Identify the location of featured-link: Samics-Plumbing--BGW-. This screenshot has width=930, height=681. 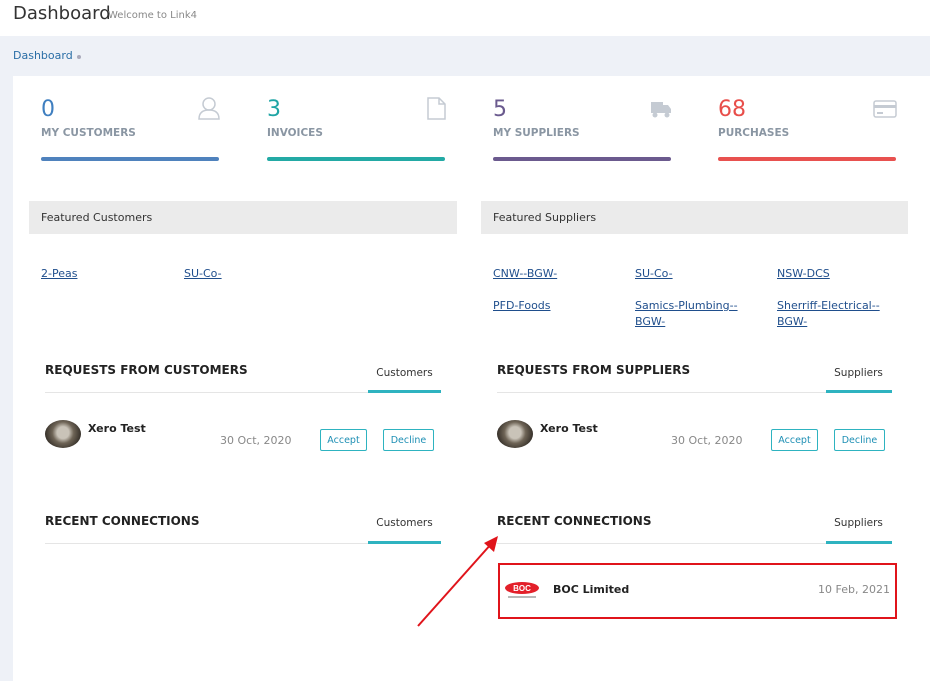
(686, 313).